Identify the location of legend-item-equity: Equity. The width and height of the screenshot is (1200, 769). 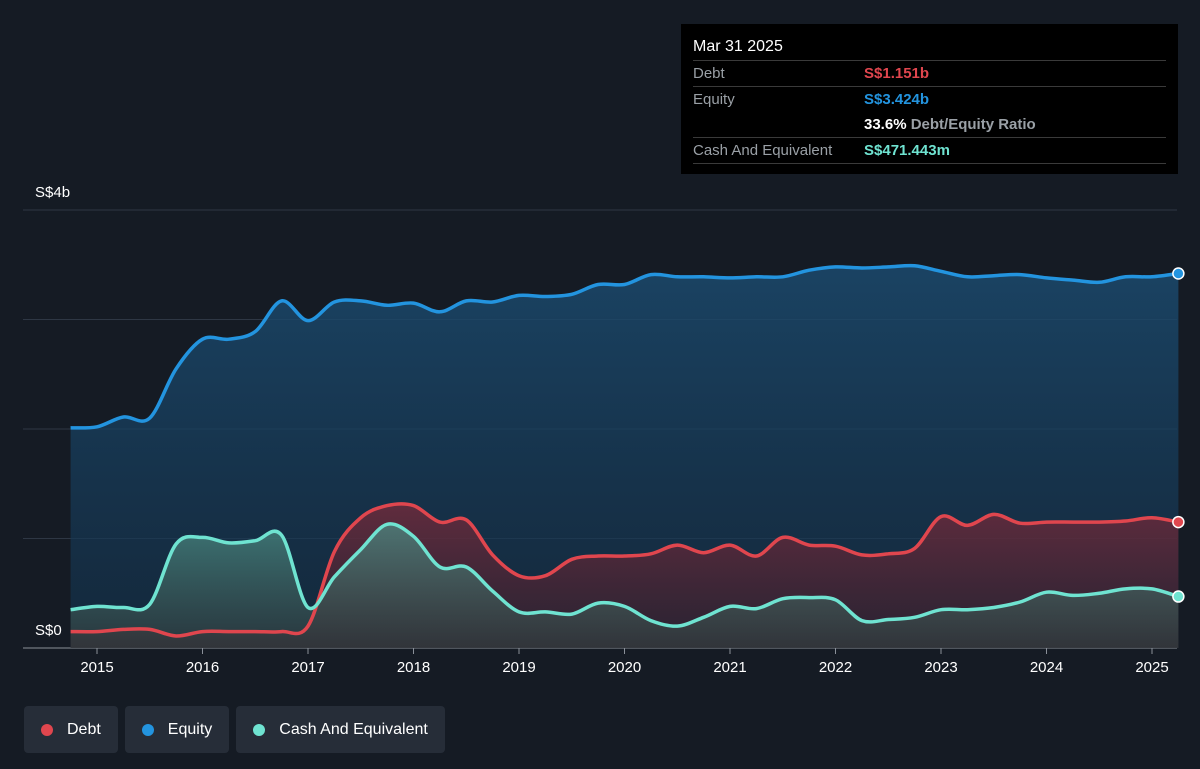
(177, 729).